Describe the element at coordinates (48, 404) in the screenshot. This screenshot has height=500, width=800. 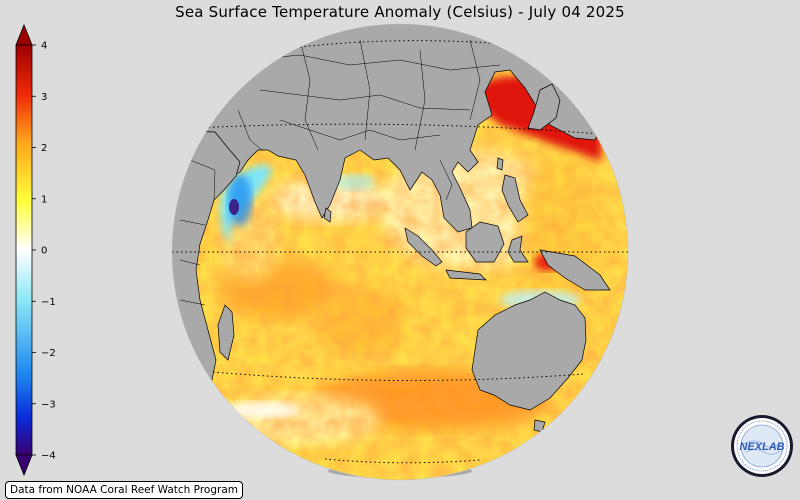
I see `colorbar-tick-label: −3` at that location.